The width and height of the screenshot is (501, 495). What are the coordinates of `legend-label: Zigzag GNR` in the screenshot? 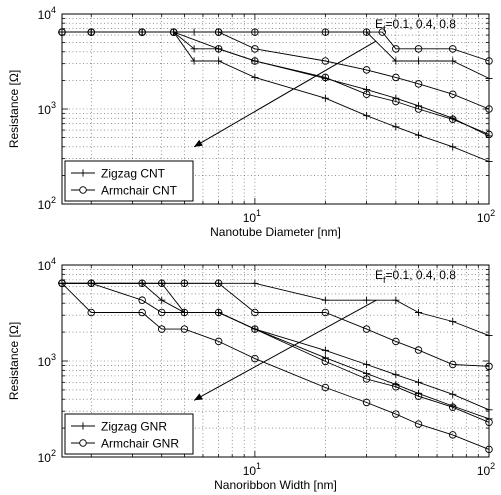 It's located at (134, 427).